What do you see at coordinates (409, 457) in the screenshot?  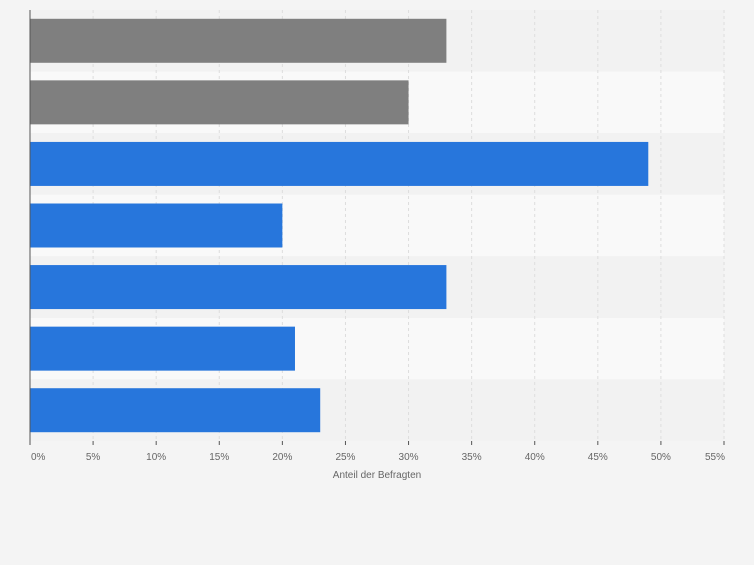 I see `x-tick-label: 30%` at bounding box center [409, 457].